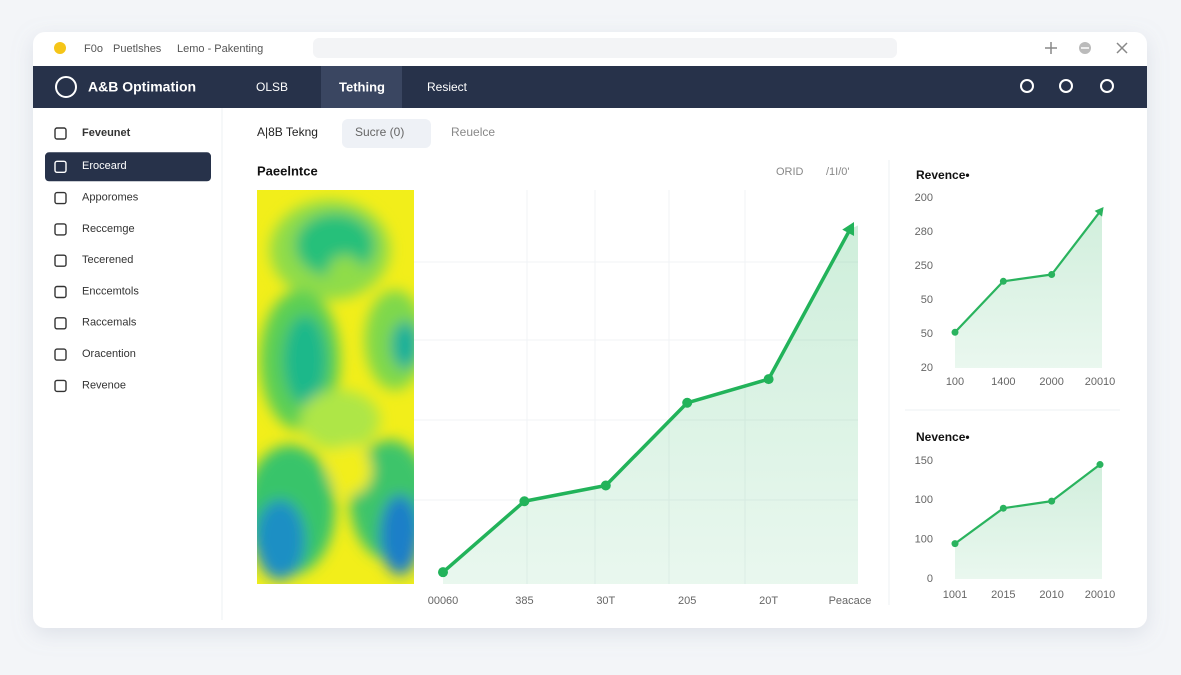  Describe the element at coordinates (943, 437) in the screenshot. I see `chart-title: Nevence•` at that location.